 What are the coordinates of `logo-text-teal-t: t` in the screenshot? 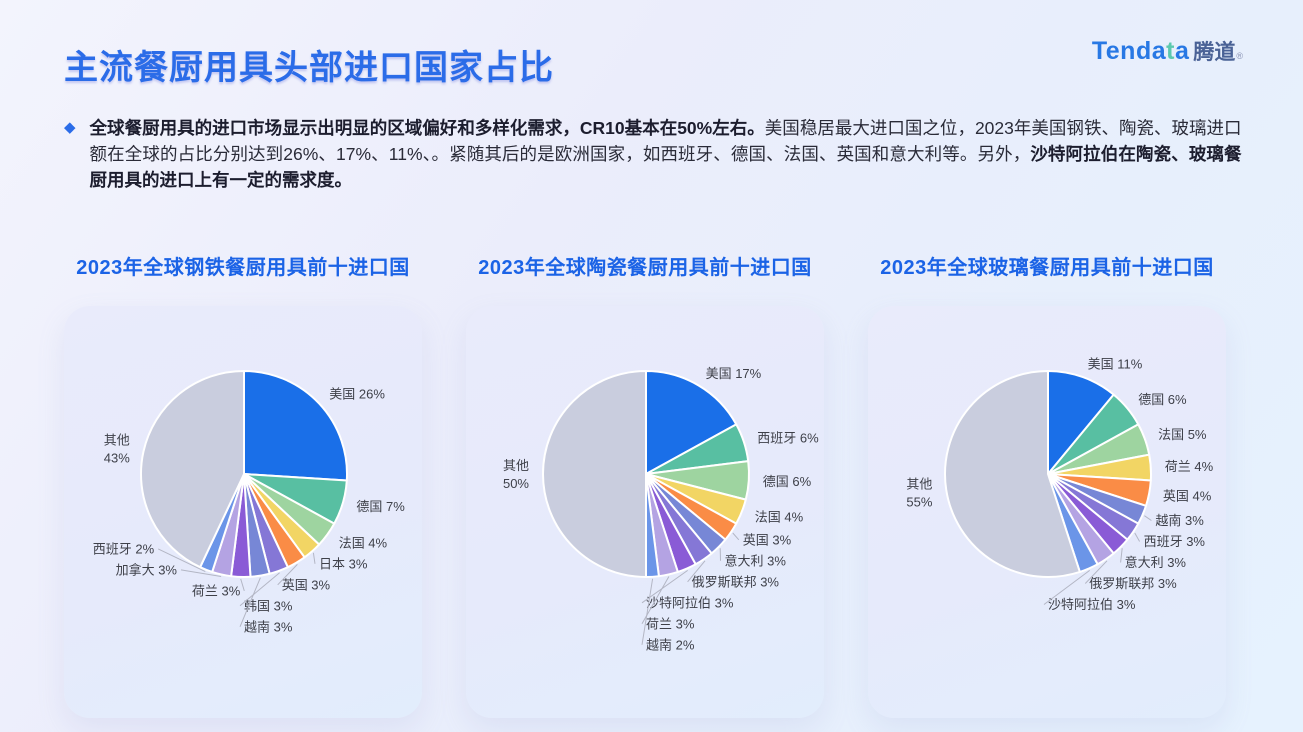 It's located at (1170, 51).